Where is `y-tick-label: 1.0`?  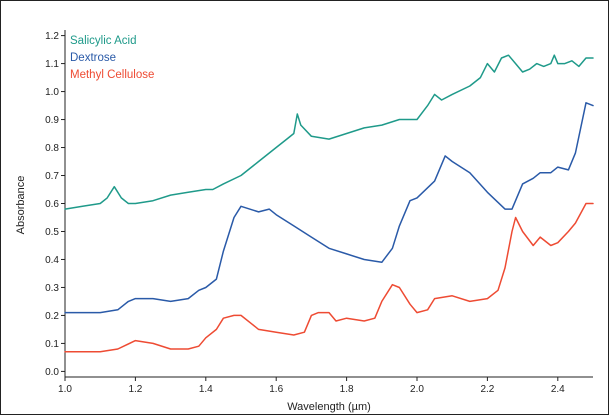
y-tick-label: 1.0 is located at coordinates (52, 92).